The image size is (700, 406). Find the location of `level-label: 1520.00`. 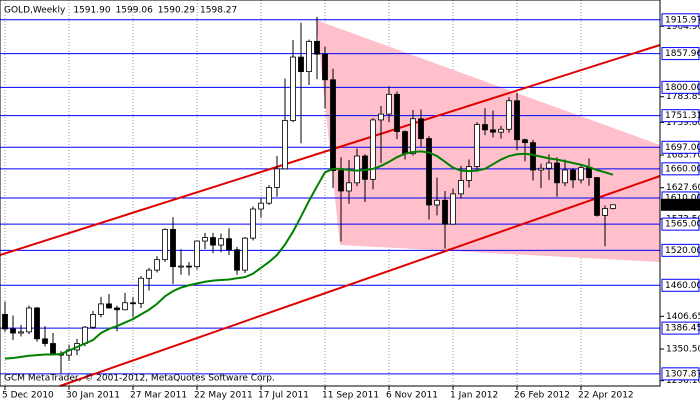

level-label: 1520.00 is located at coordinates (682, 251).